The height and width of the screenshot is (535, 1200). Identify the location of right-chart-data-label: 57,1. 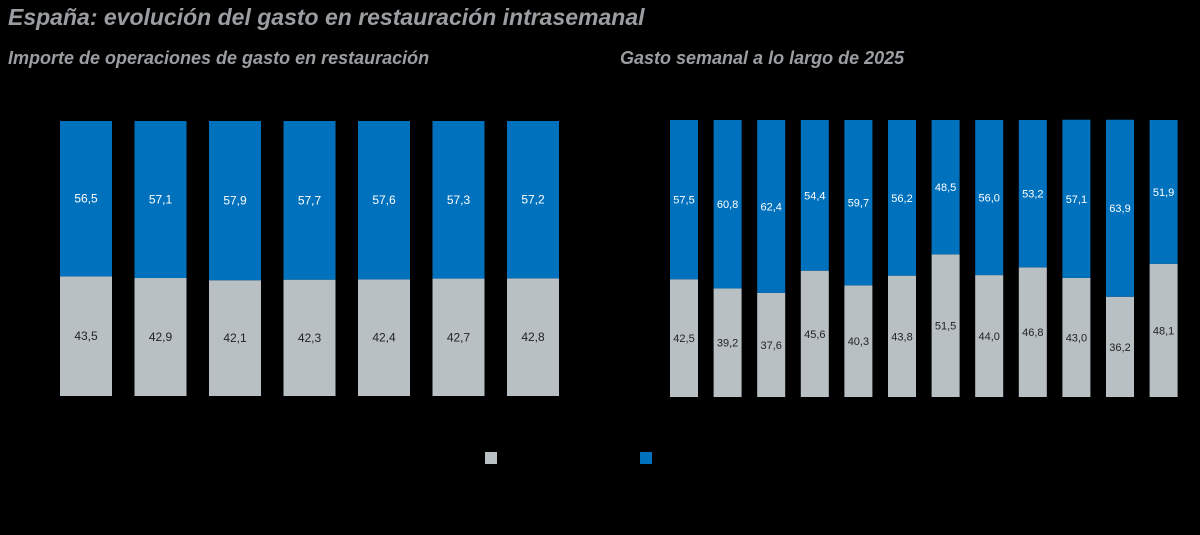
(1076, 200).